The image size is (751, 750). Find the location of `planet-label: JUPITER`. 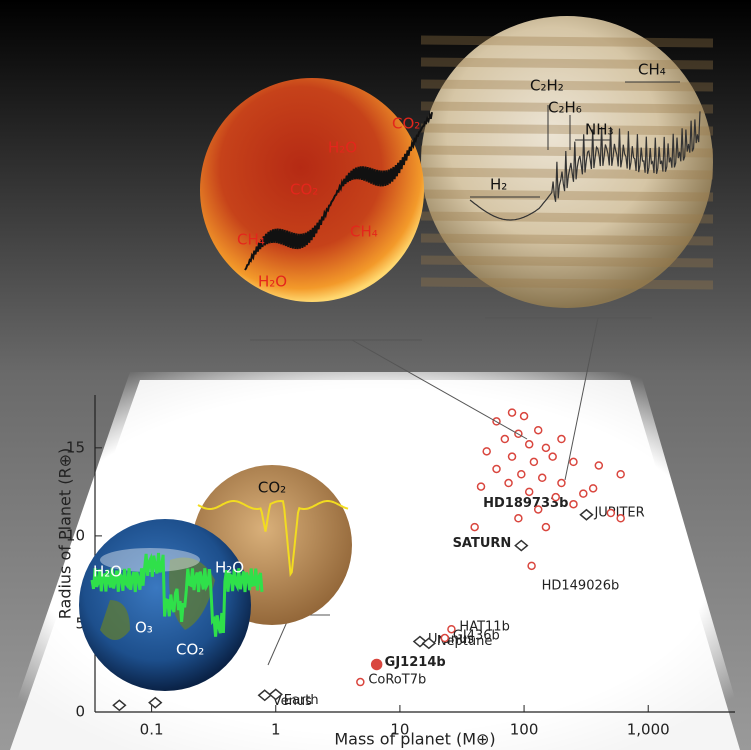

planet-label: JUPITER is located at coordinates (618, 512).